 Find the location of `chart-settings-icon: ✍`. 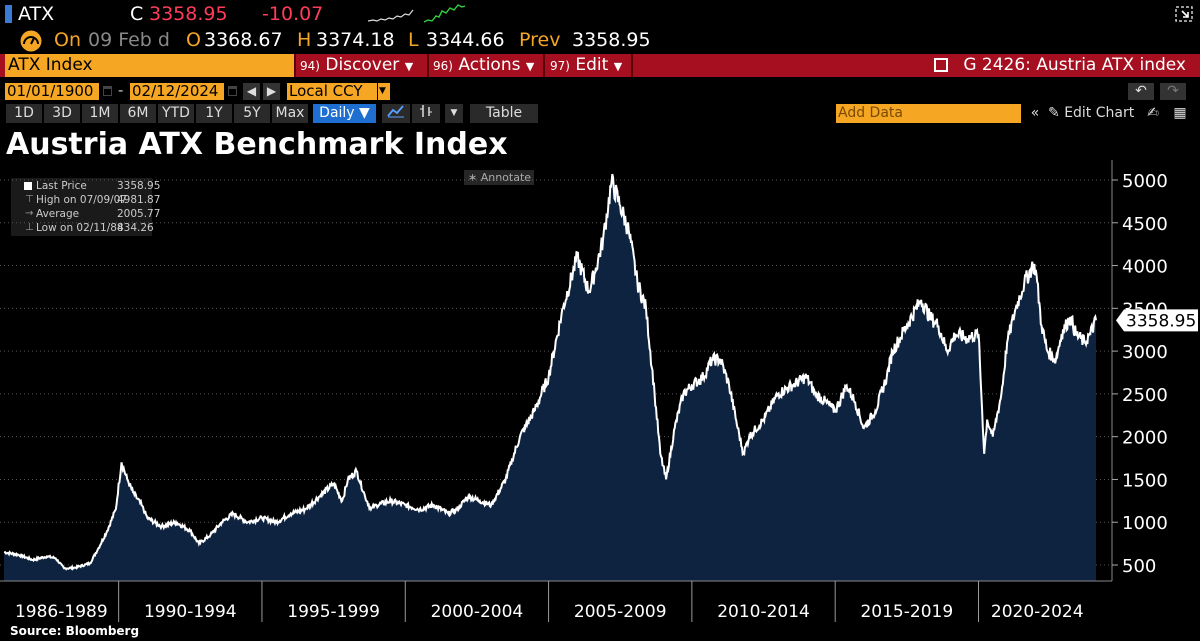

chart-settings-icon: ✍ is located at coordinates (1153, 113).